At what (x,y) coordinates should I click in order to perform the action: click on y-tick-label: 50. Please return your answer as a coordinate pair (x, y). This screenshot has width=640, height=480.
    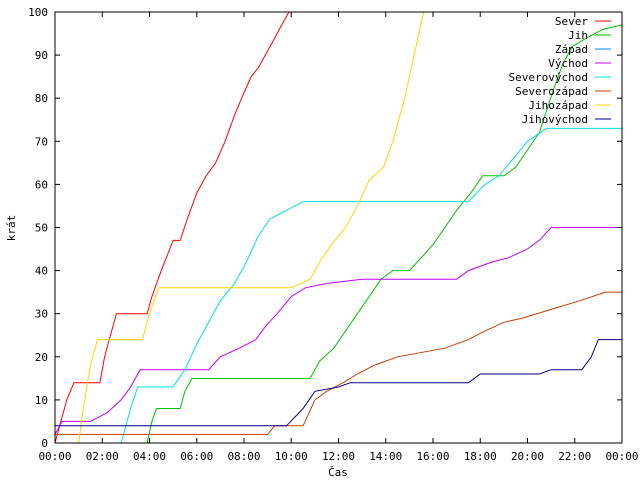
    Looking at the image, I should click on (41, 228).